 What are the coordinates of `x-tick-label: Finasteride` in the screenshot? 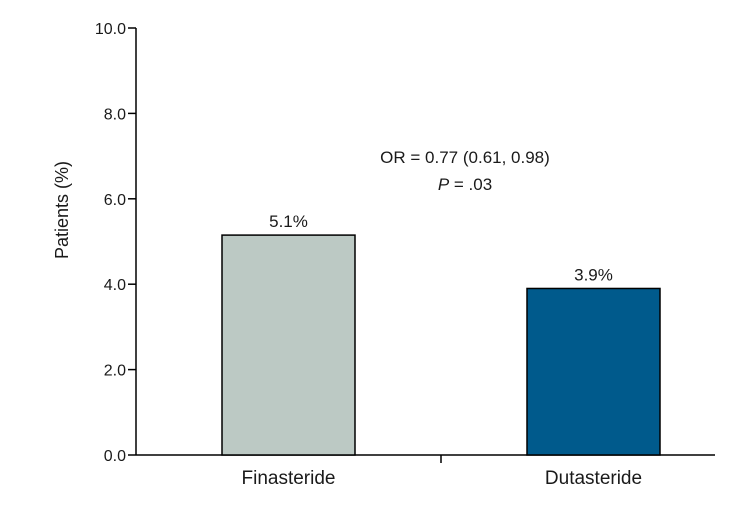 It's located at (289, 478).